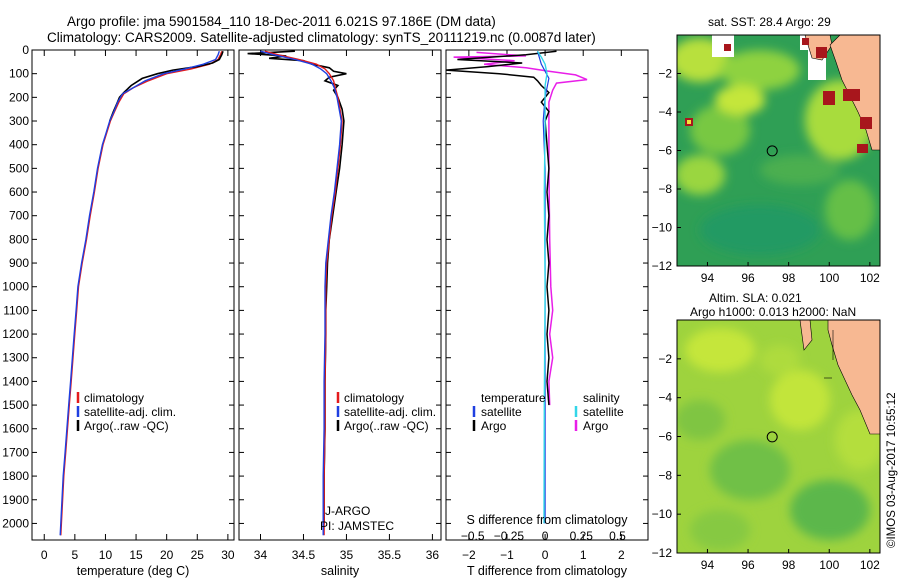  What do you see at coordinates (15, 476) in the screenshot?
I see `depth-tick-label: 1800` at bounding box center [15, 476].